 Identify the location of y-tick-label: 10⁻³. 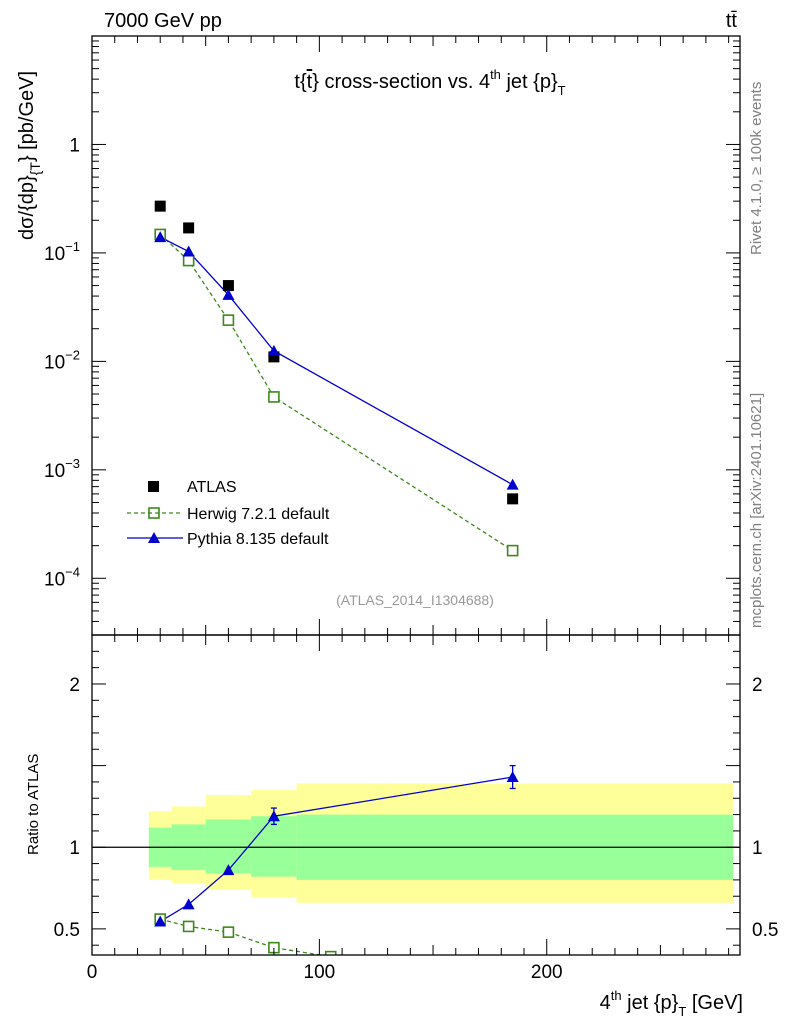
(62, 469).